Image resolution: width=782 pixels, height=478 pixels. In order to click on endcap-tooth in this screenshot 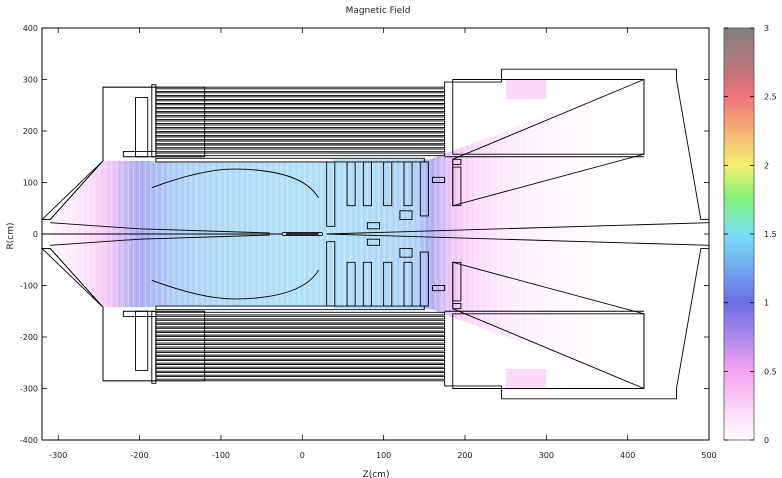, I will do `click(351, 284)`.